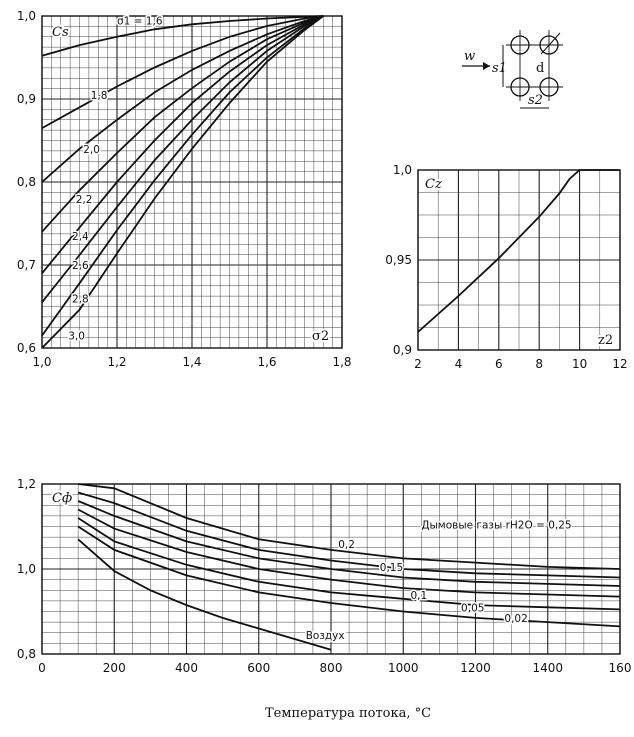  I want to click on x-tick-label: 1,0, so click(41, 362).